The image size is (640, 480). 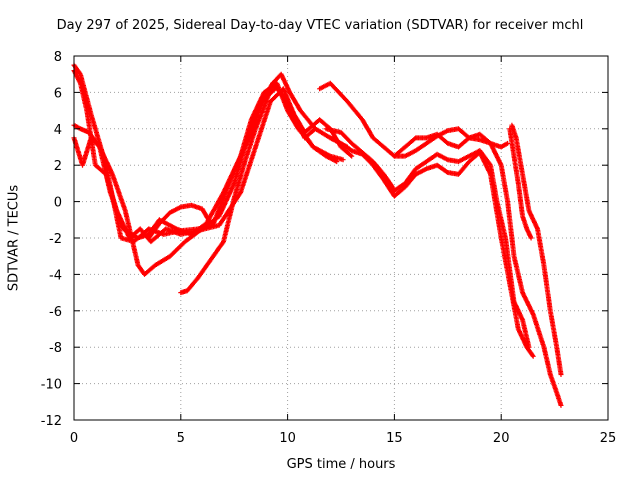 I want to click on series-arc11, so click(x=536, y=249).